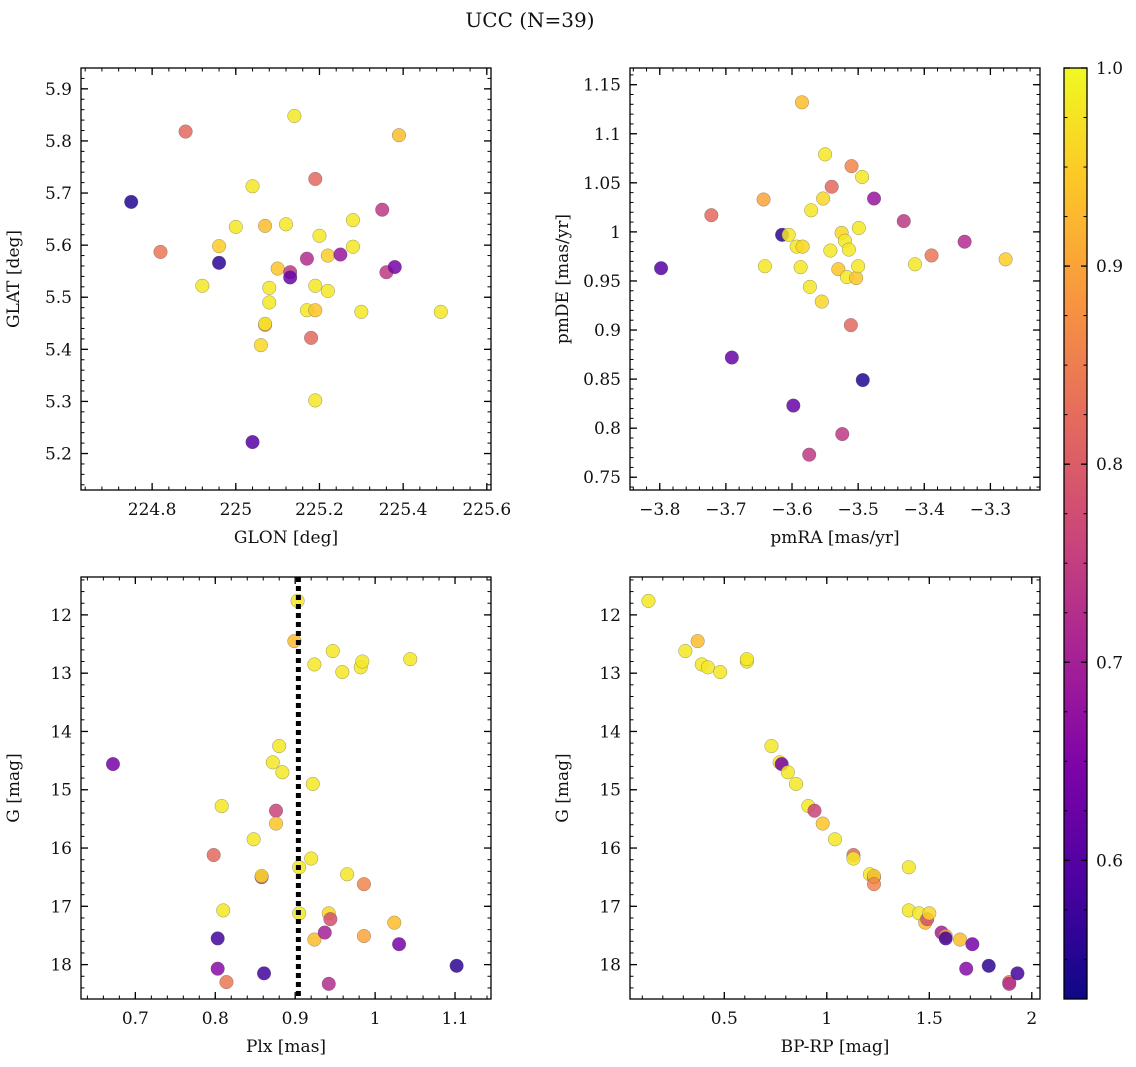 The height and width of the screenshot is (1067, 1136). What do you see at coordinates (58, 194) in the screenshot?
I see `y-tick-label: 5.7` at bounding box center [58, 194].